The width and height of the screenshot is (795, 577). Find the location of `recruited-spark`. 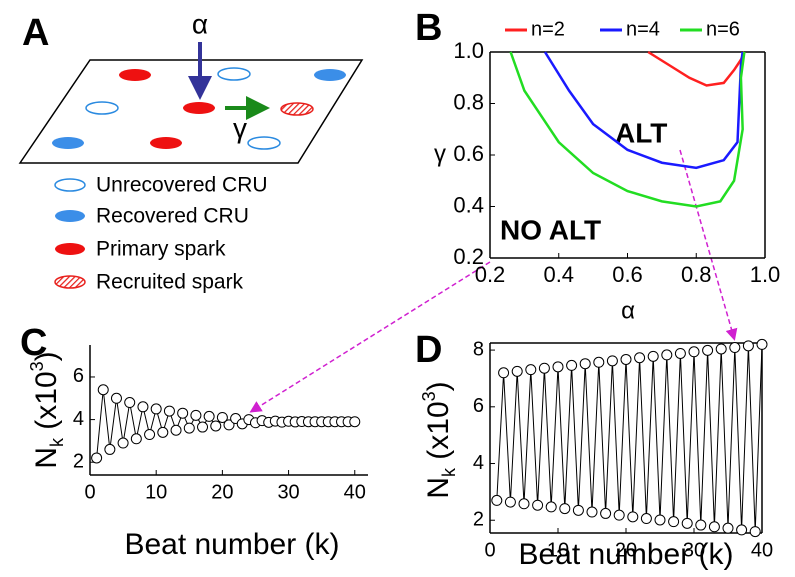

recruited-spark is located at coordinates (297, 109).